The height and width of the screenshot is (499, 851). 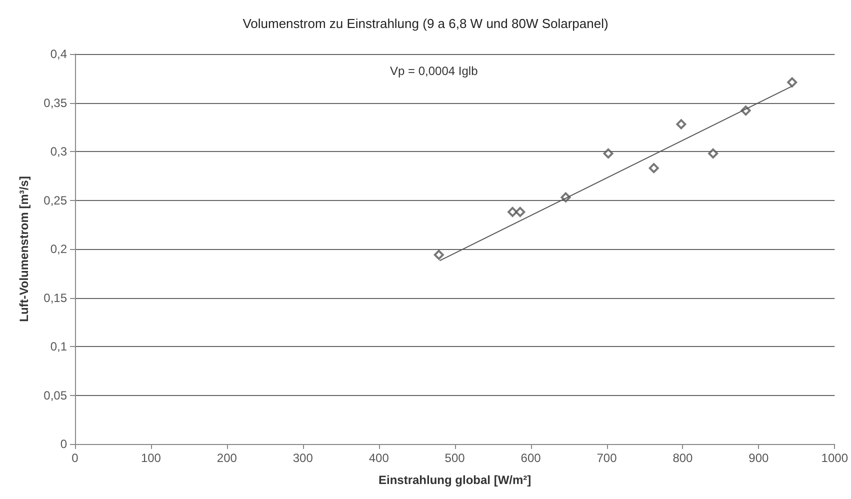 What do you see at coordinates (425, 23) in the screenshot?
I see `chart-title: Volumenstrom zu Einstrahlung (9 a 6,8 W und 80W Solarpanel)` at bounding box center [425, 23].